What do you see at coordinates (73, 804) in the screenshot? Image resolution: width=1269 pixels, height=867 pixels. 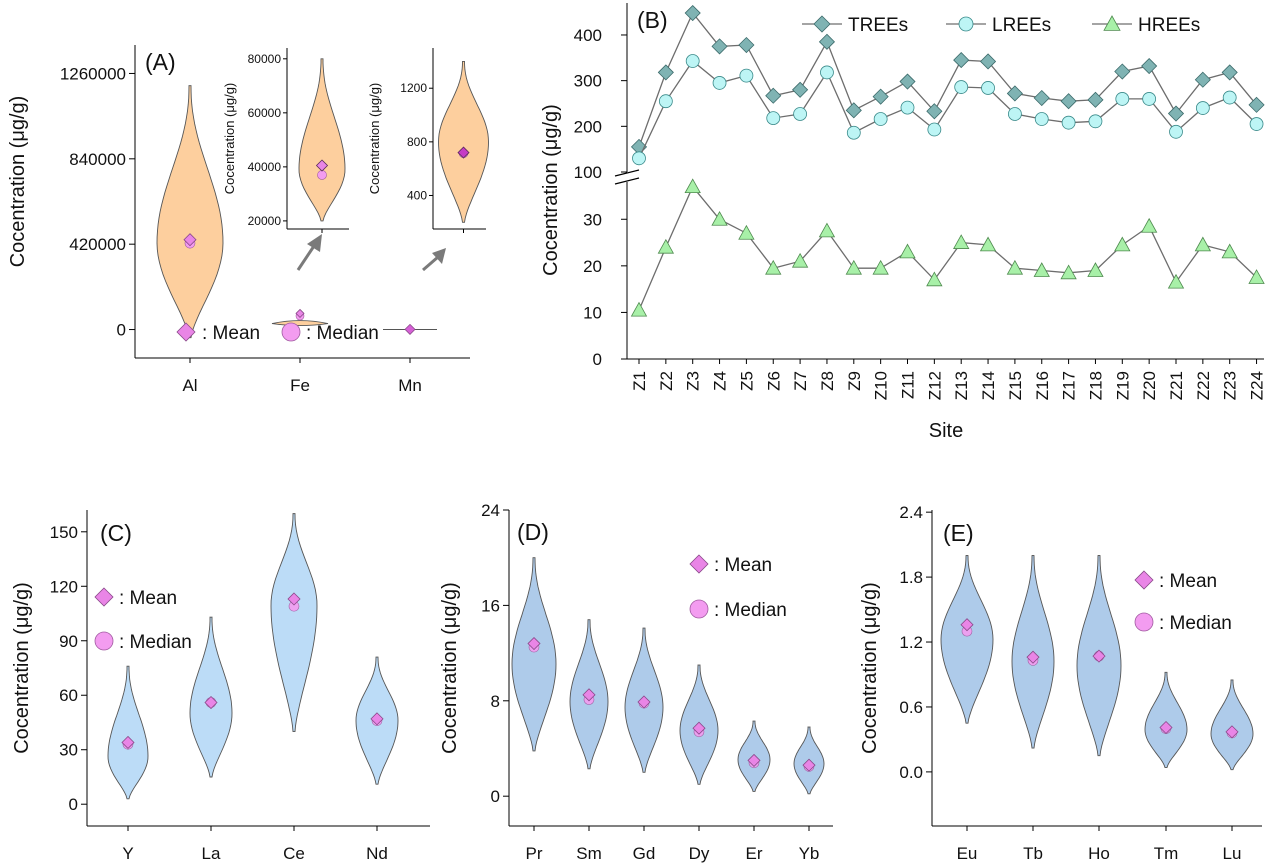 I see `y-tick-label: 0` at bounding box center [73, 804].